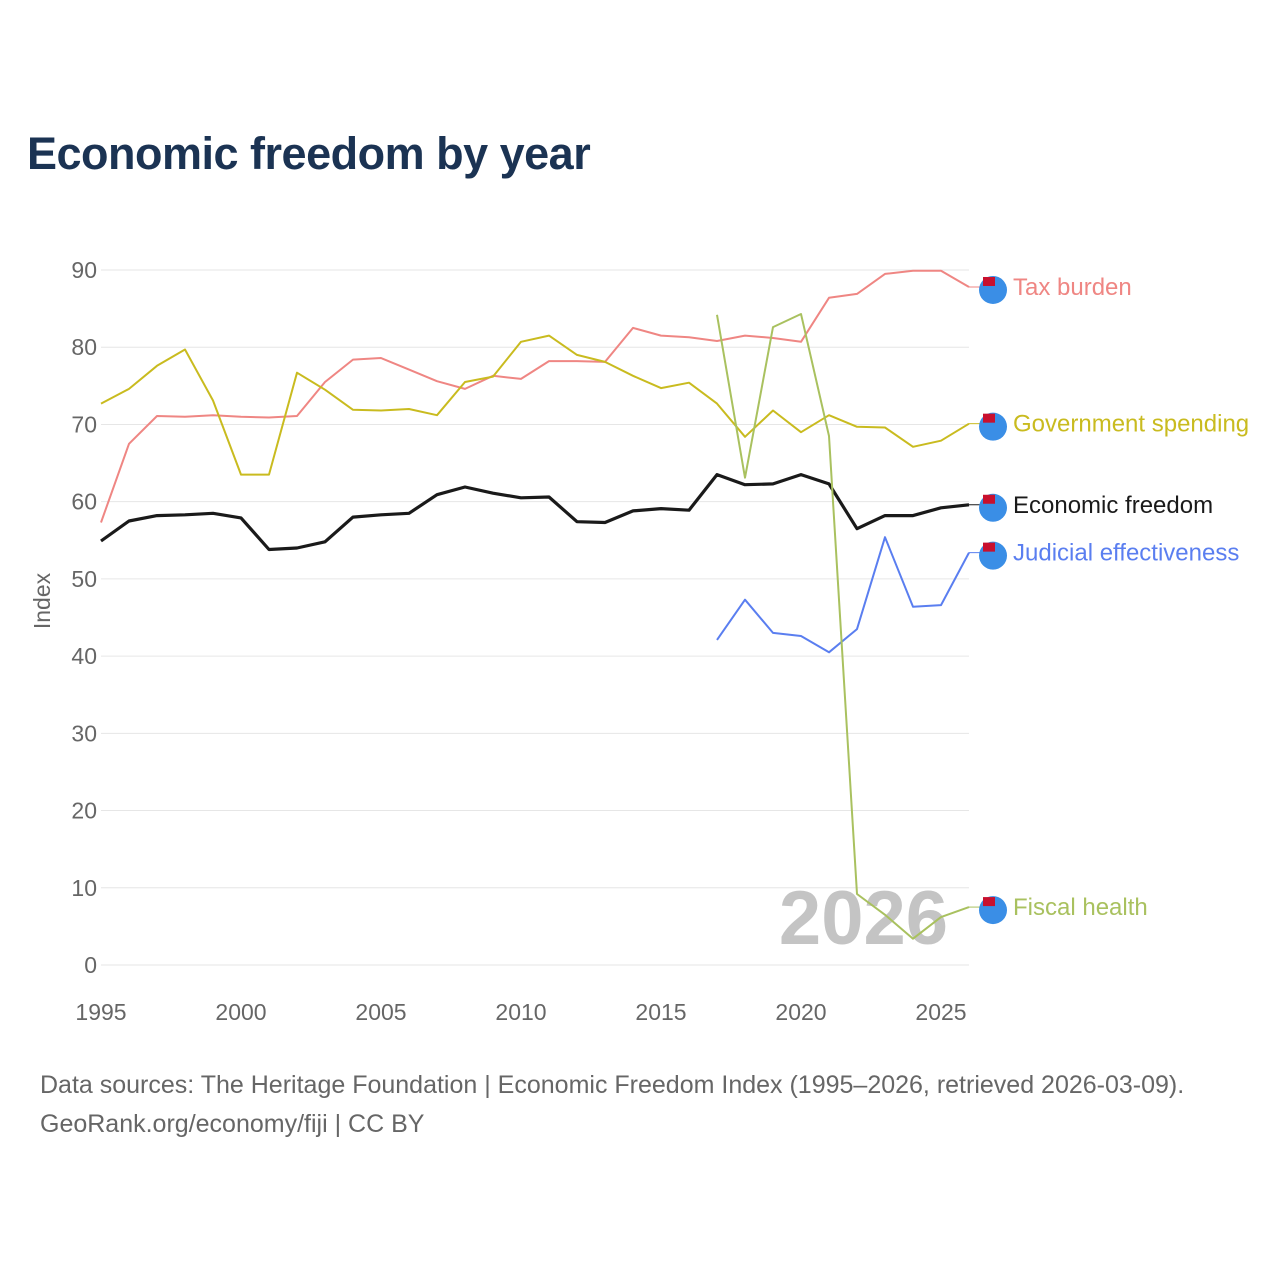 This screenshot has height=1280, width=1280. I want to click on chart-title: Economic freedom by year, so click(309, 153).